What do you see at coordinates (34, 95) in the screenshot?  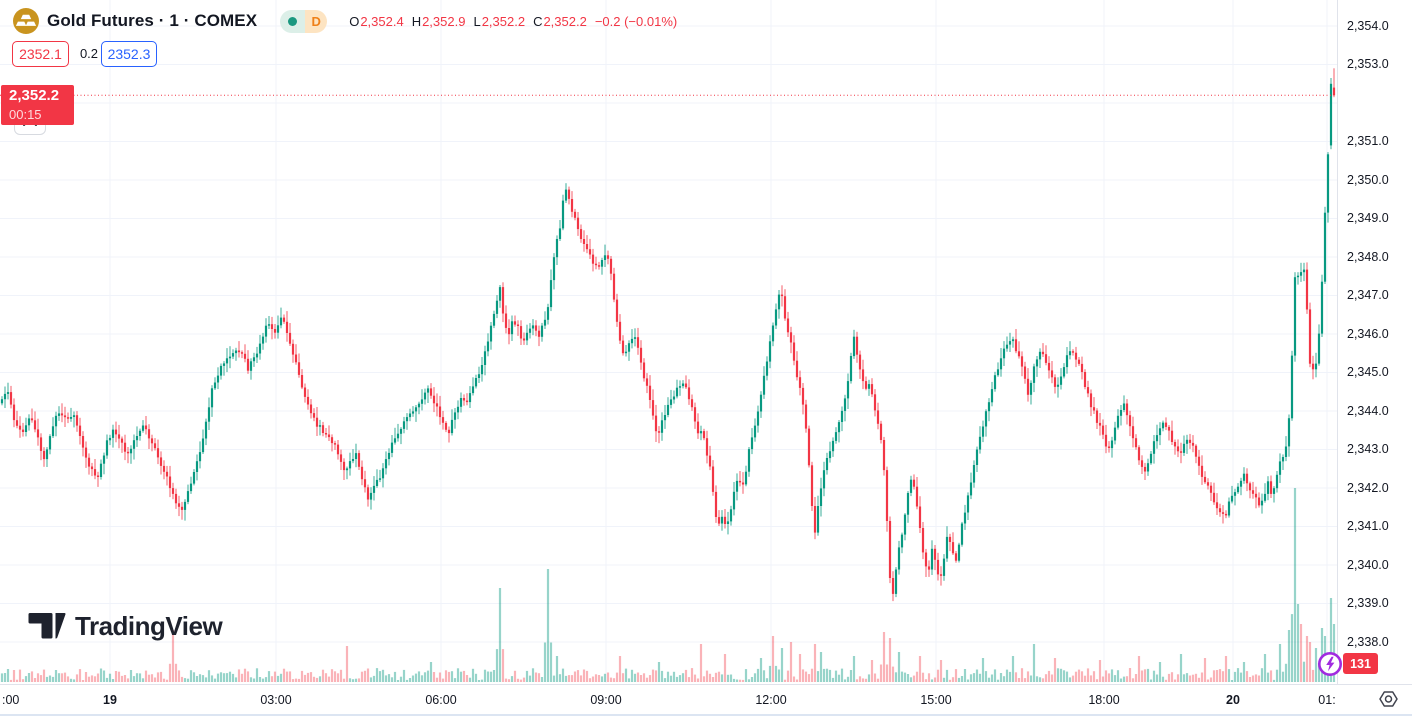 I see `last-price-value: 2,352.2` at bounding box center [34, 95].